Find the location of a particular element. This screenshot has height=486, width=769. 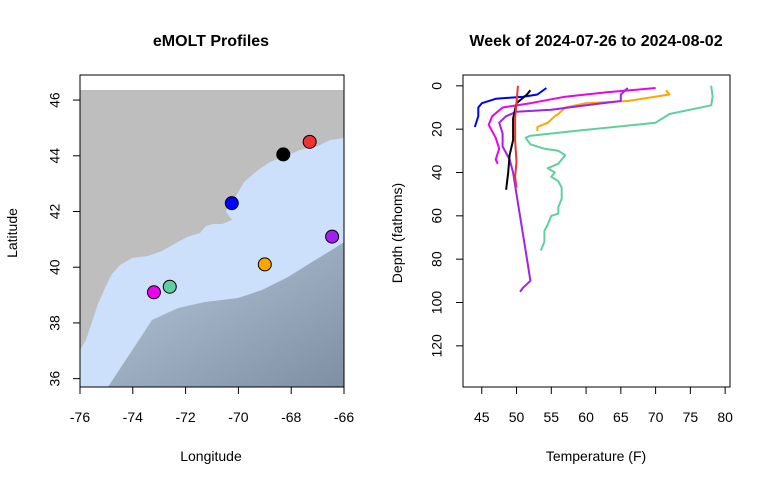

profile-x-tick-label: 45 is located at coordinates (482, 417).